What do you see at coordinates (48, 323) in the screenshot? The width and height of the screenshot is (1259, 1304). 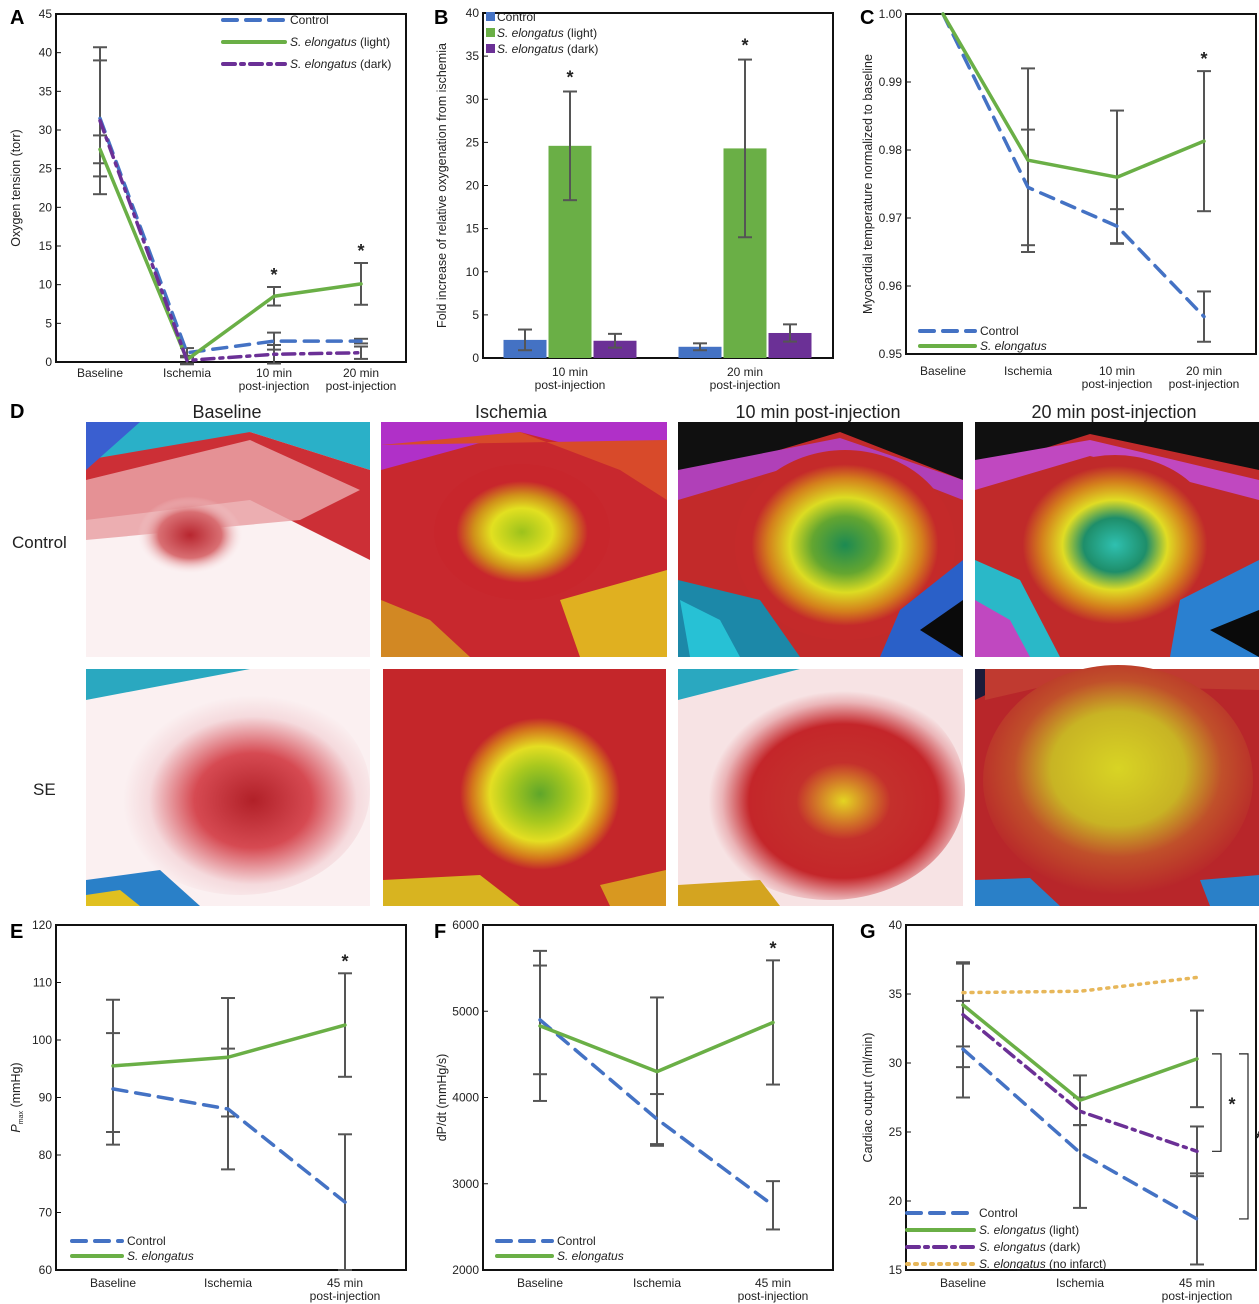 I see `y-tick-label: 5` at bounding box center [48, 323].